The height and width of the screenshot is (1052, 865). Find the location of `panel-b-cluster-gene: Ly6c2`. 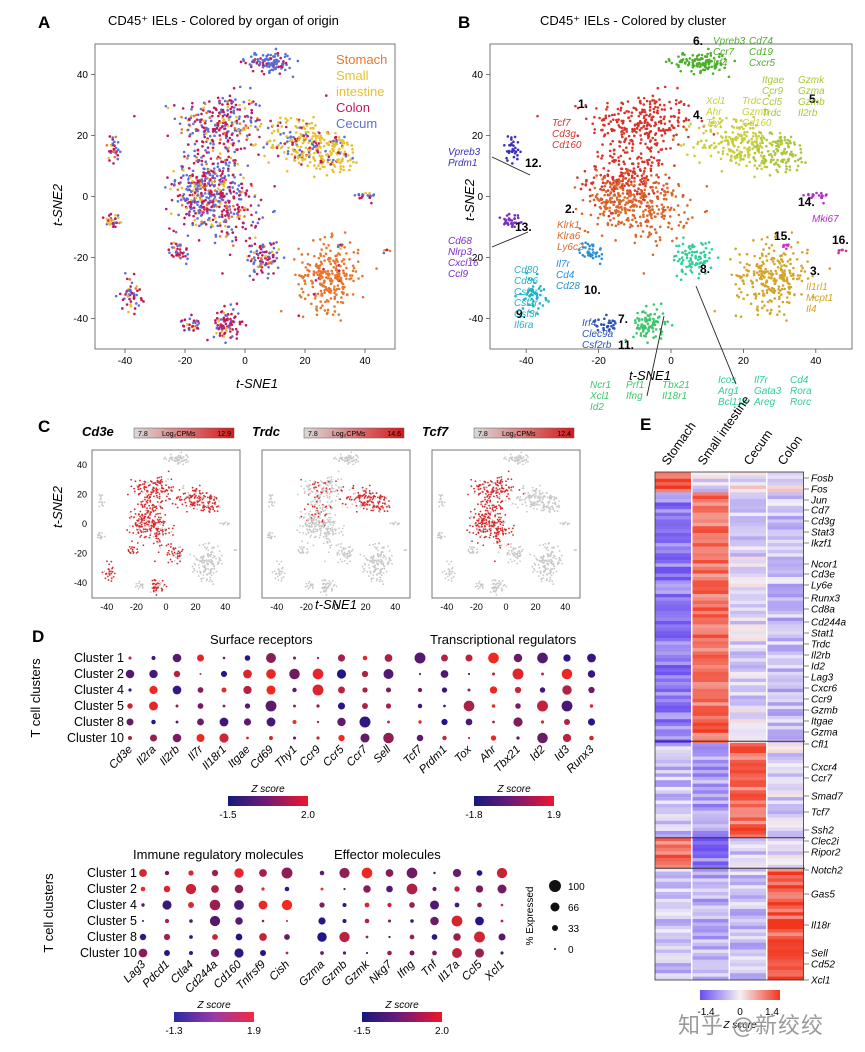

panel-b-cluster-gene: Ly6c2 is located at coordinates (570, 247).